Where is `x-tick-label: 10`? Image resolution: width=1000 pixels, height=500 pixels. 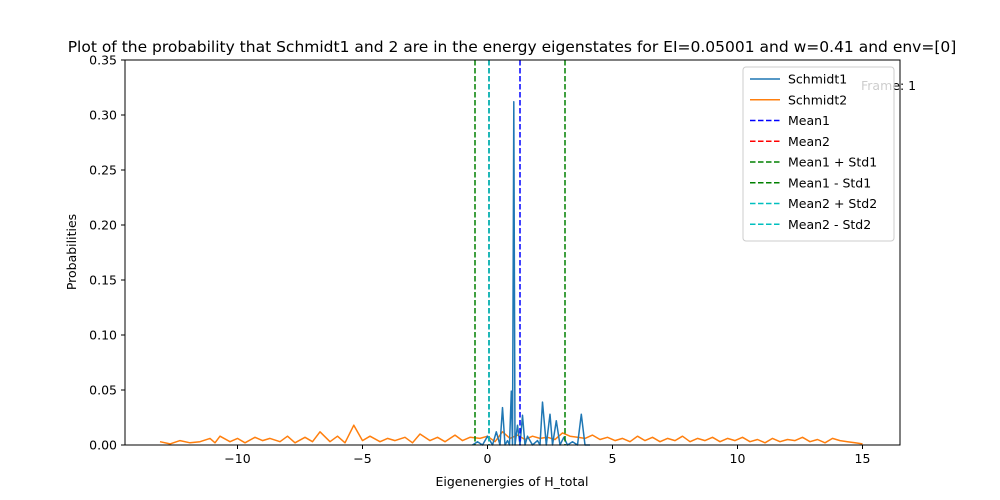 x-tick-label: 10 is located at coordinates (738, 458).